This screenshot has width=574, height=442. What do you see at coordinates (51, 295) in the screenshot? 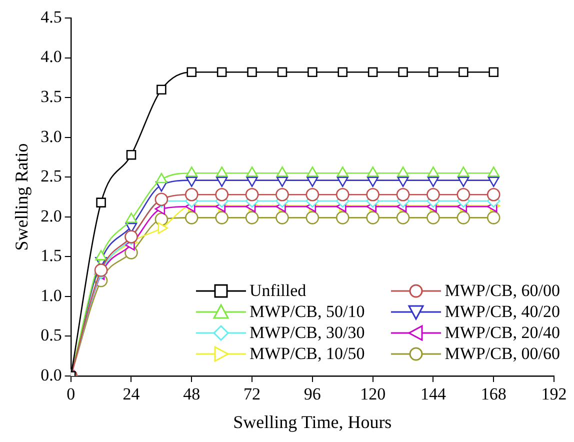
I see `y-tick-label: 1.0` at bounding box center [51, 295].